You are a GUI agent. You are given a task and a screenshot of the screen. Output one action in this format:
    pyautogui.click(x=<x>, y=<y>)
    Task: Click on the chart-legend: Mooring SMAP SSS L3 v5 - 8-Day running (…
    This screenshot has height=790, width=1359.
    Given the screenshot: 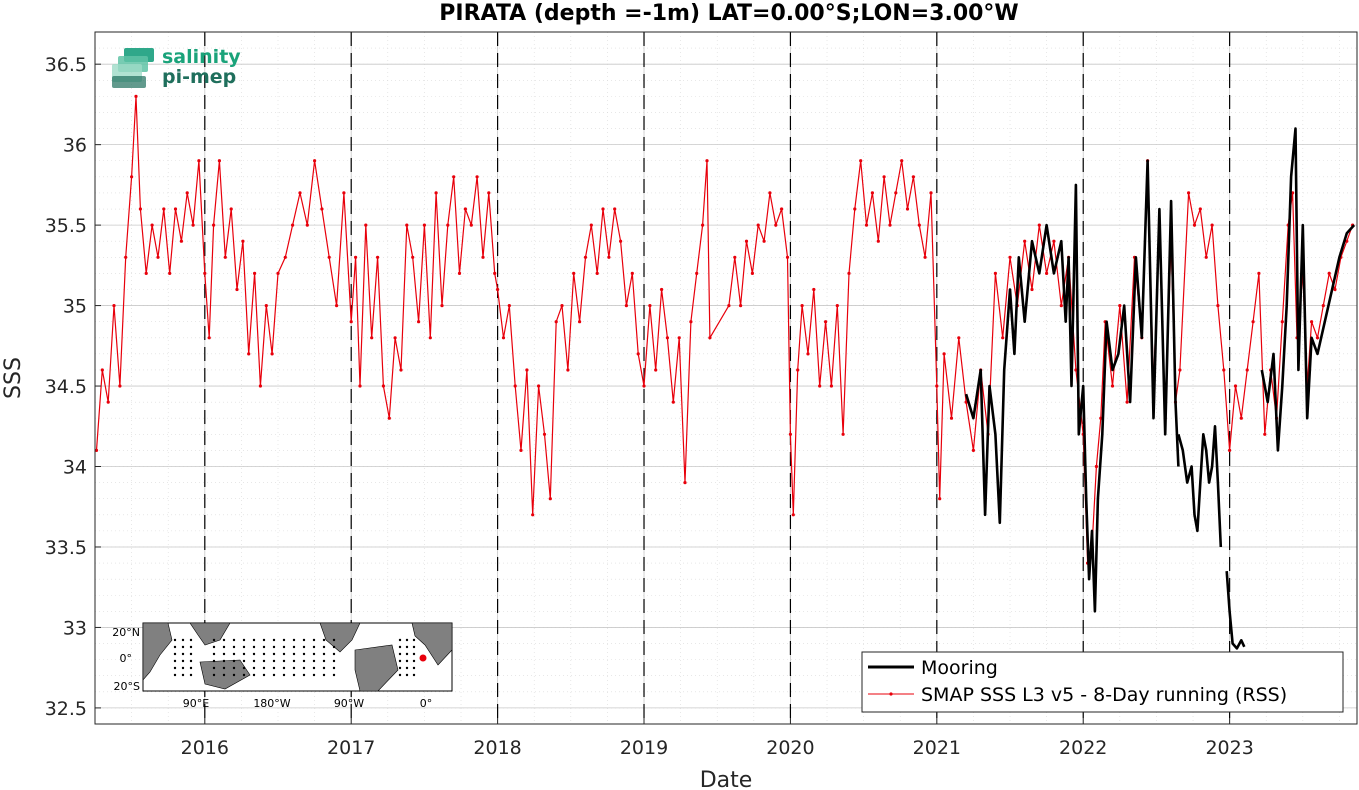 What is the action you would take?
    pyautogui.click(x=1102, y=682)
    